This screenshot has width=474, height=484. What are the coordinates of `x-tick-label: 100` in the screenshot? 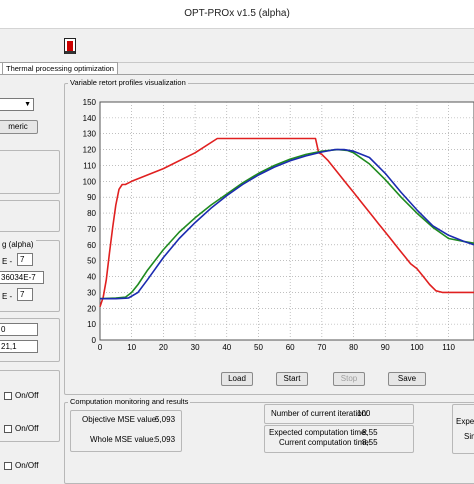 It's located at (417, 347).